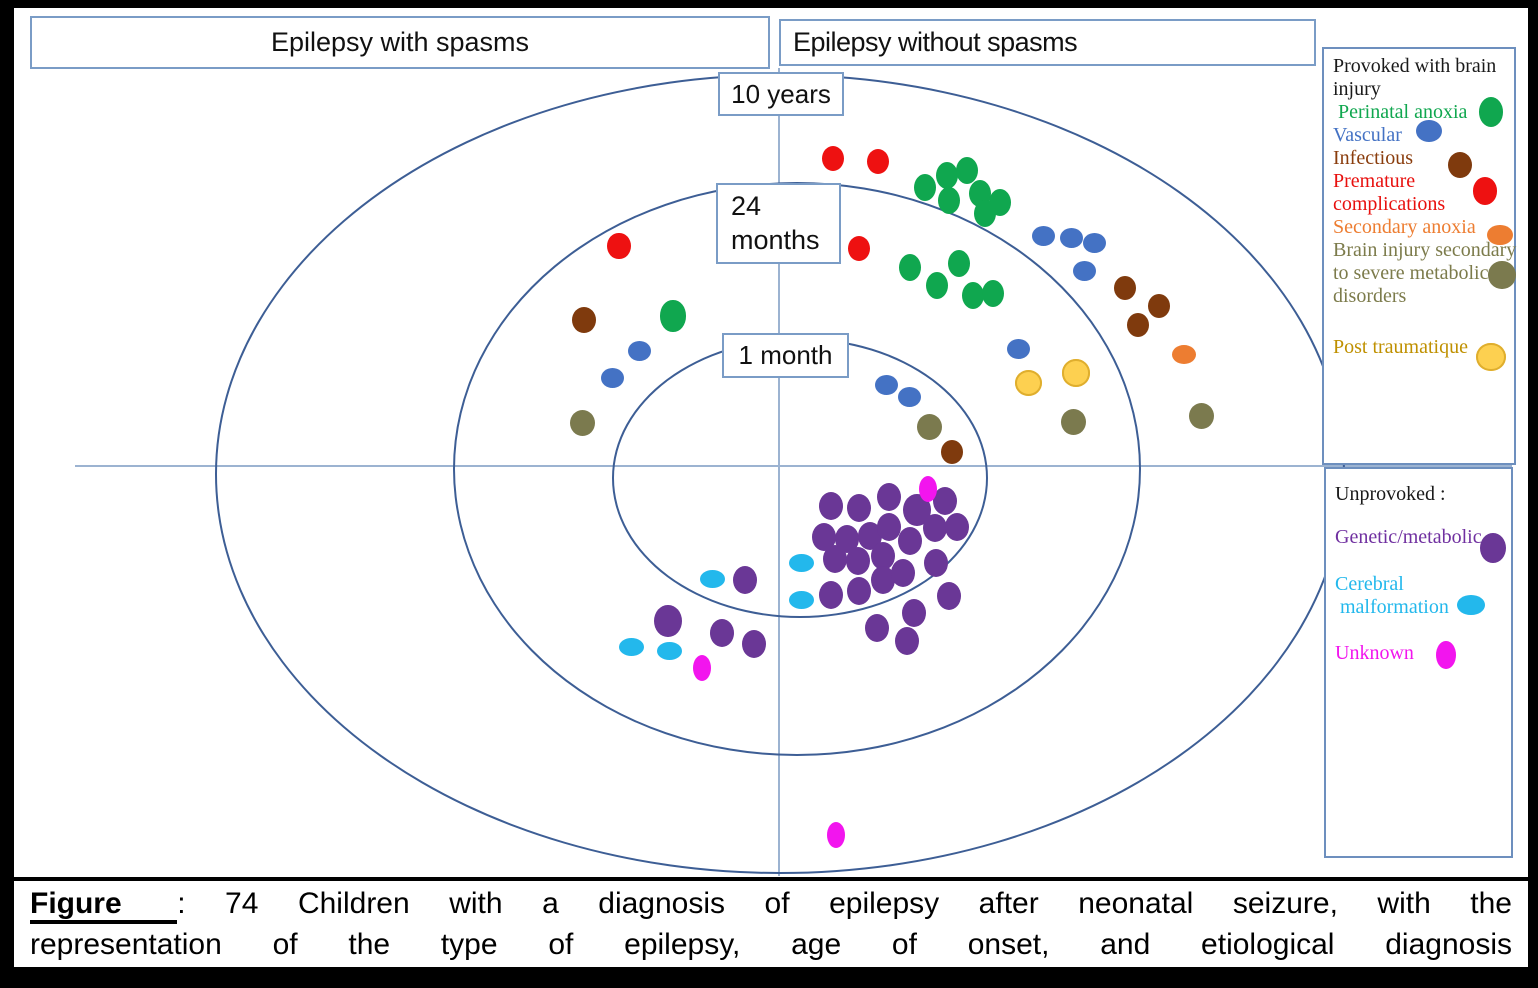 The width and height of the screenshot is (1538, 988). Describe the element at coordinates (935, 42) in the screenshot. I see `header-right-label: Epilepsy without spasms` at that location.